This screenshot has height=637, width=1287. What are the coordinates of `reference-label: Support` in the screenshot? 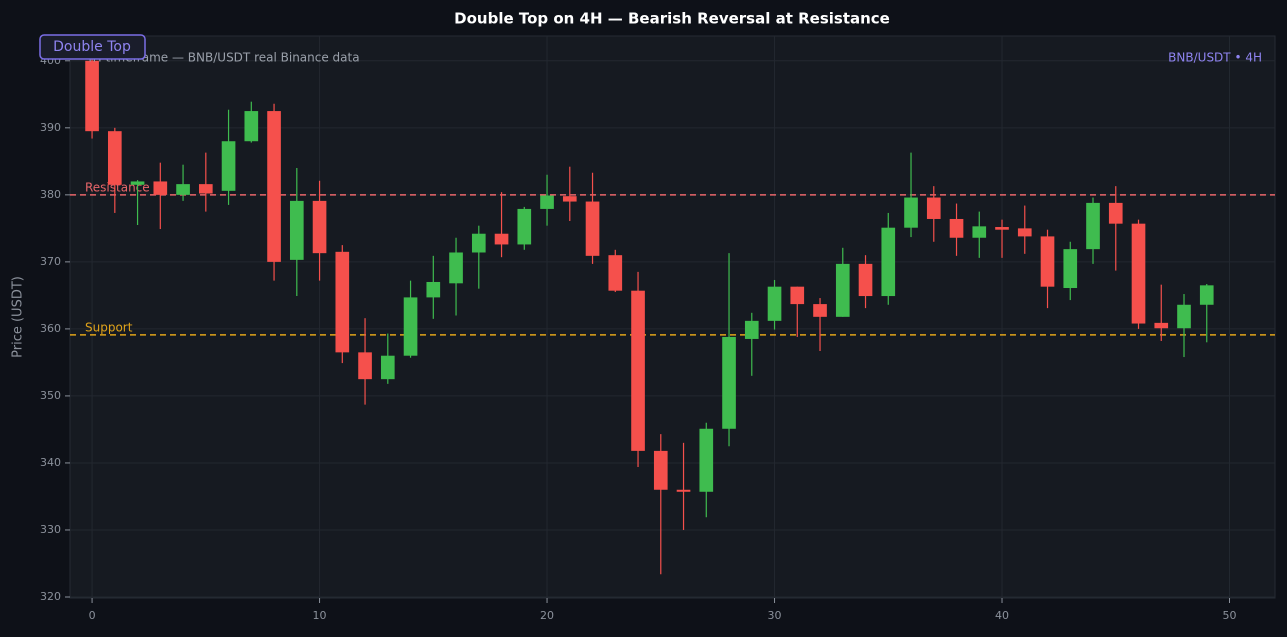 It's located at (109, 327).